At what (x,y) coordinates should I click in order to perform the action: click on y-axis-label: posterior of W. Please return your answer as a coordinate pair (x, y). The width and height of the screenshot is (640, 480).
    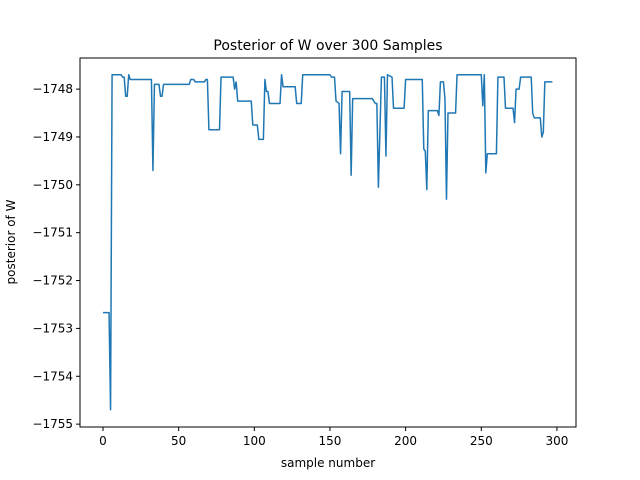
    Looking at the image, I should click on (11, 241).